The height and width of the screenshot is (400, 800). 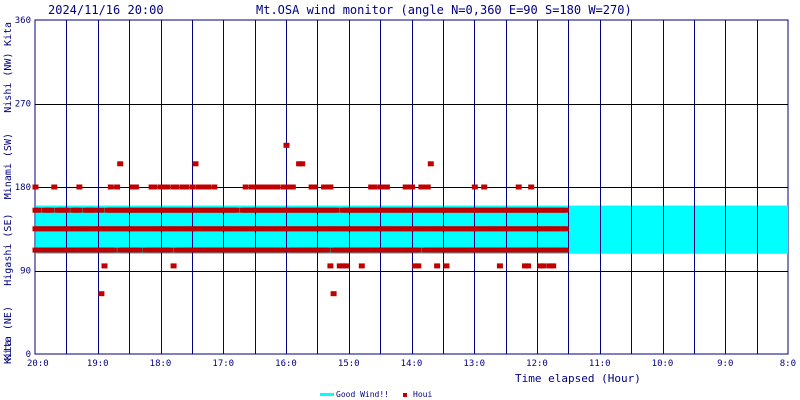 What do you see at coordinates (362, 394) in the screenshot?
I see `legend-good-wind-label: Good Wind!!` at bounding box center [362, 394].